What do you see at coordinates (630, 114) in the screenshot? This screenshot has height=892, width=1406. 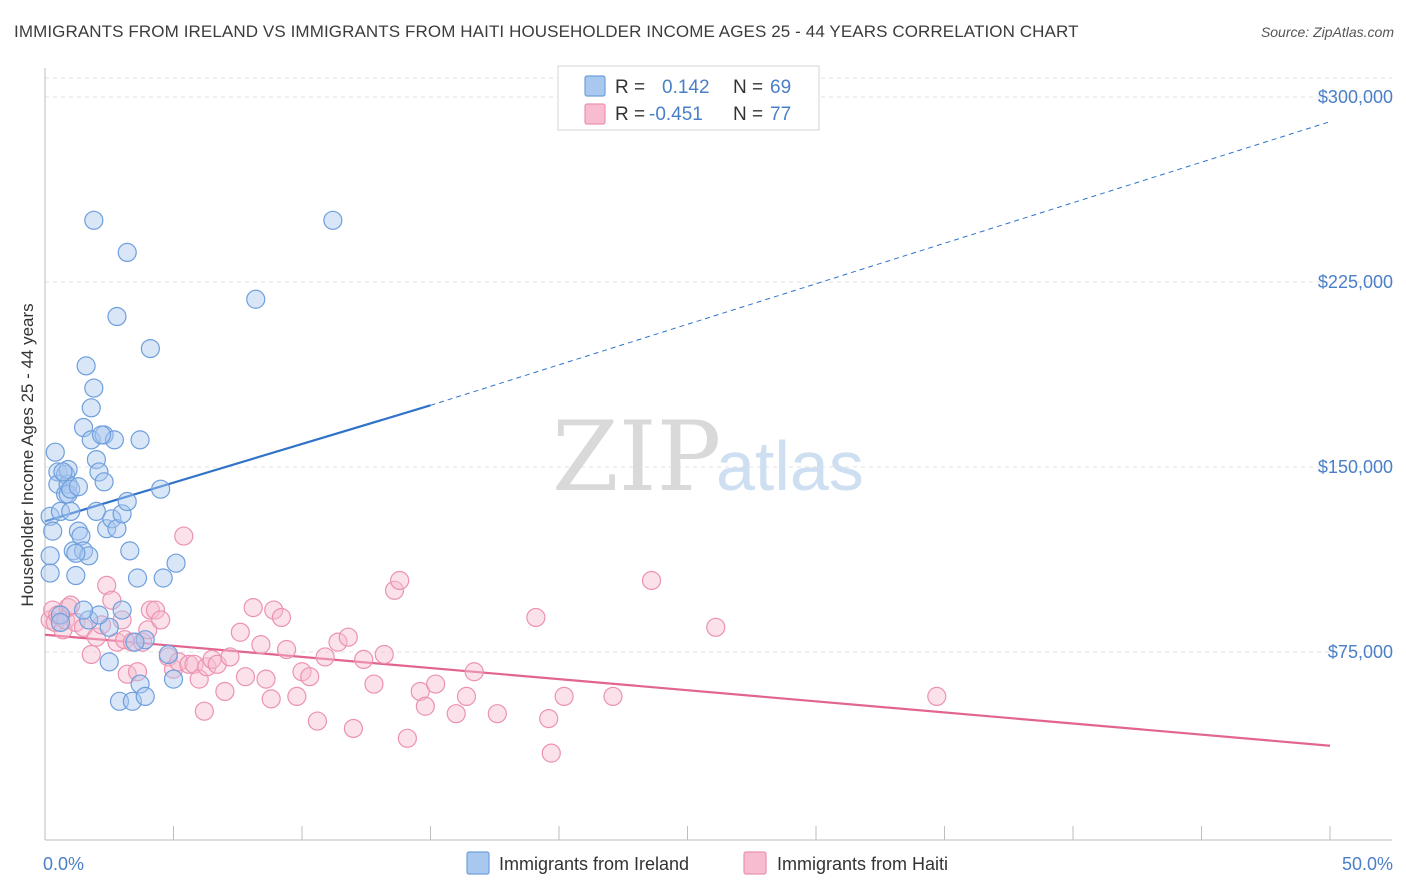 I see `legend-r-label-haiti: R =` at bounding box center [630, 114].